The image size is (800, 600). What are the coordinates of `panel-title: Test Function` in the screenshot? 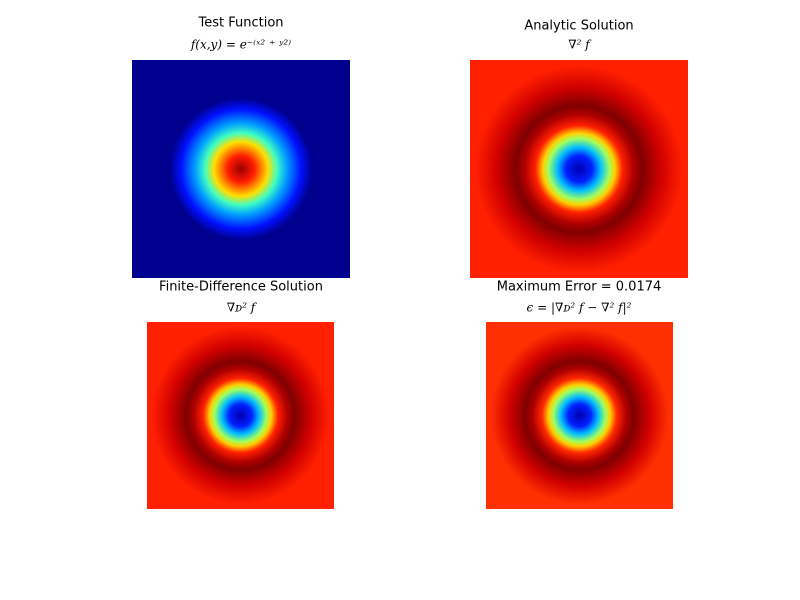 It's located at (240, 23).